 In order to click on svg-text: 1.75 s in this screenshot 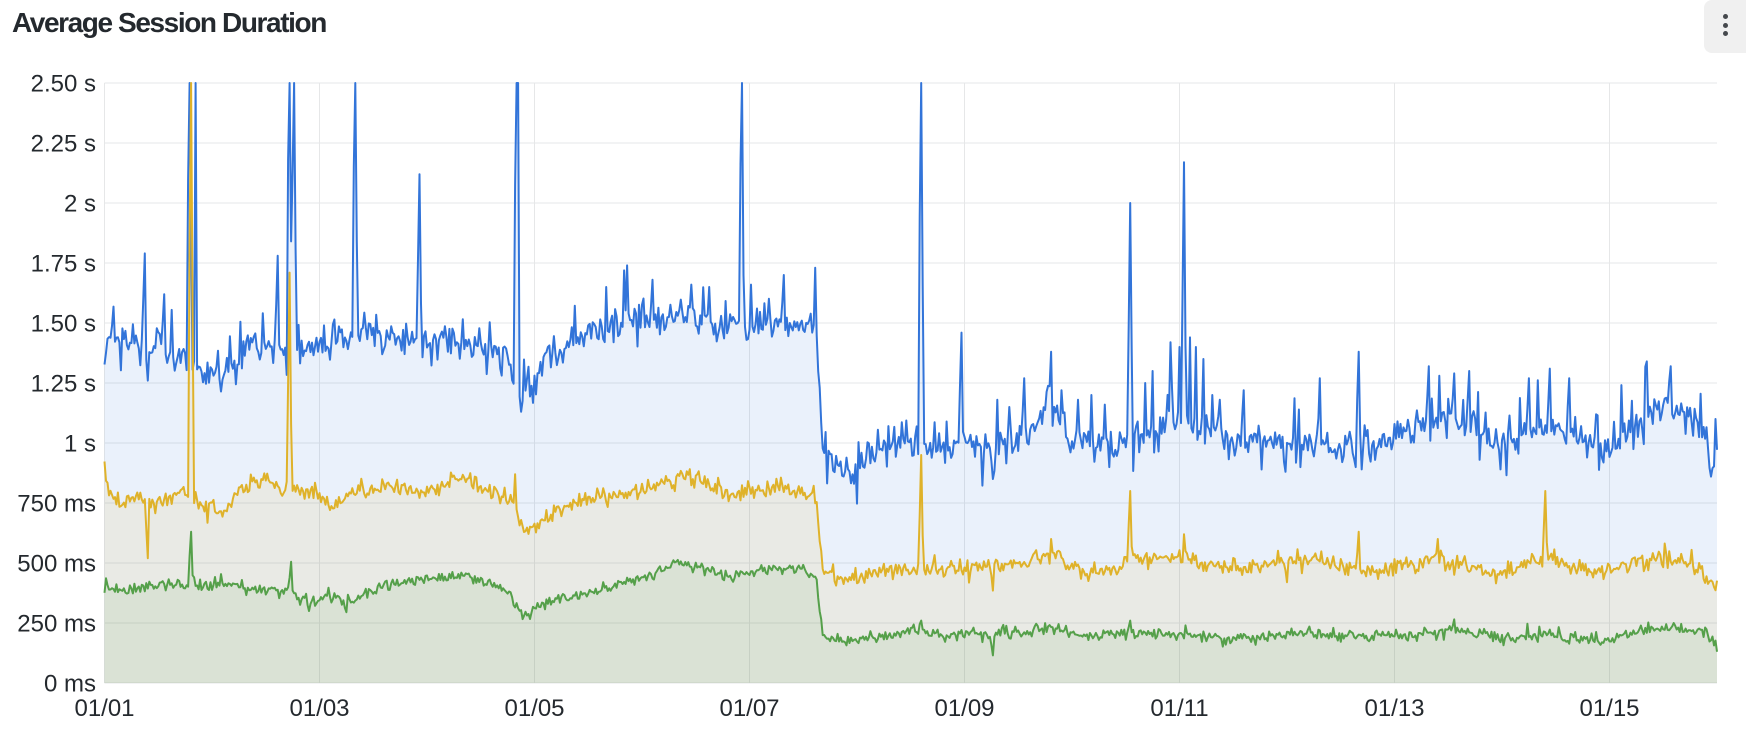, I will do `click(63, 264)`.